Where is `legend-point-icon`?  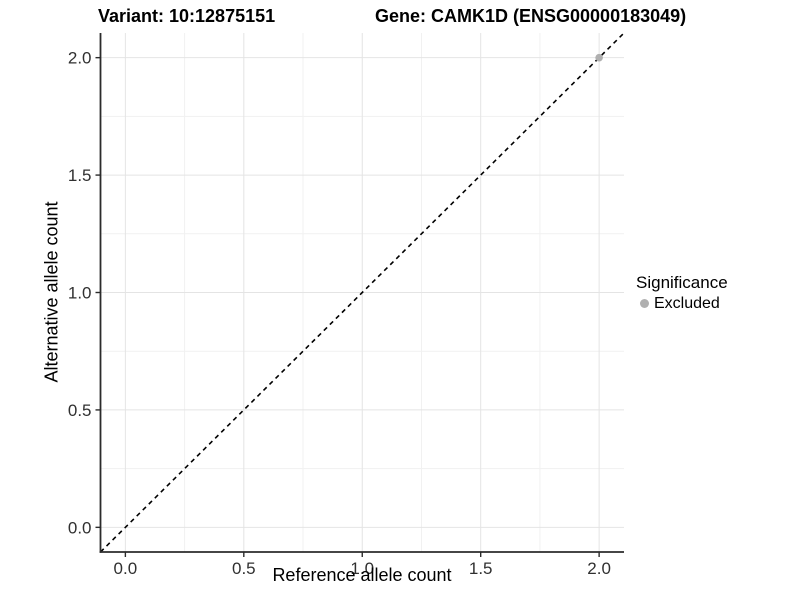 legend-point-icon is located at coordinates (644, 303).